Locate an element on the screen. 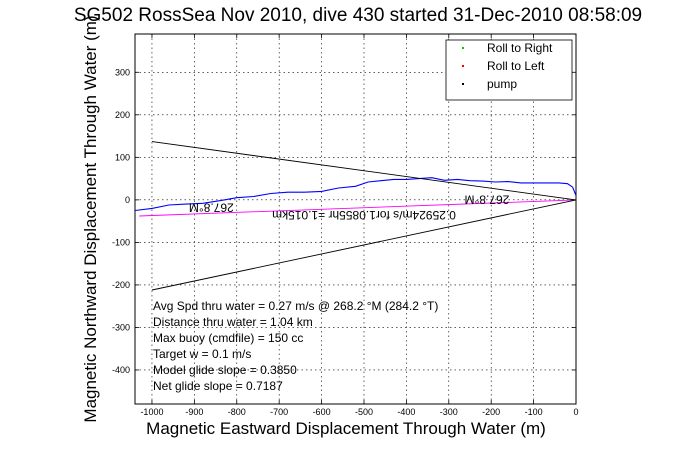 The image size is (681, 454). x-tick-label: -700 is located at coordinates (279, 412).